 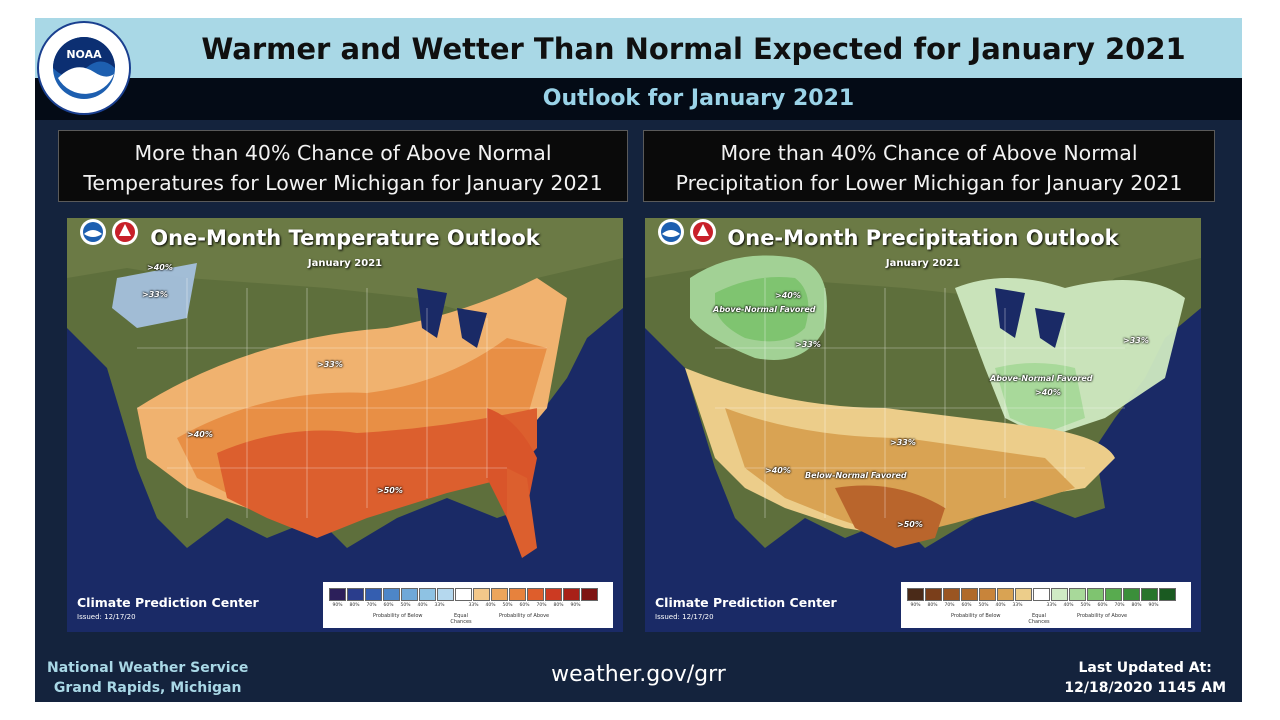 I want to click on precipitation-legend-value: 33%, so click(x=1017, y=605).